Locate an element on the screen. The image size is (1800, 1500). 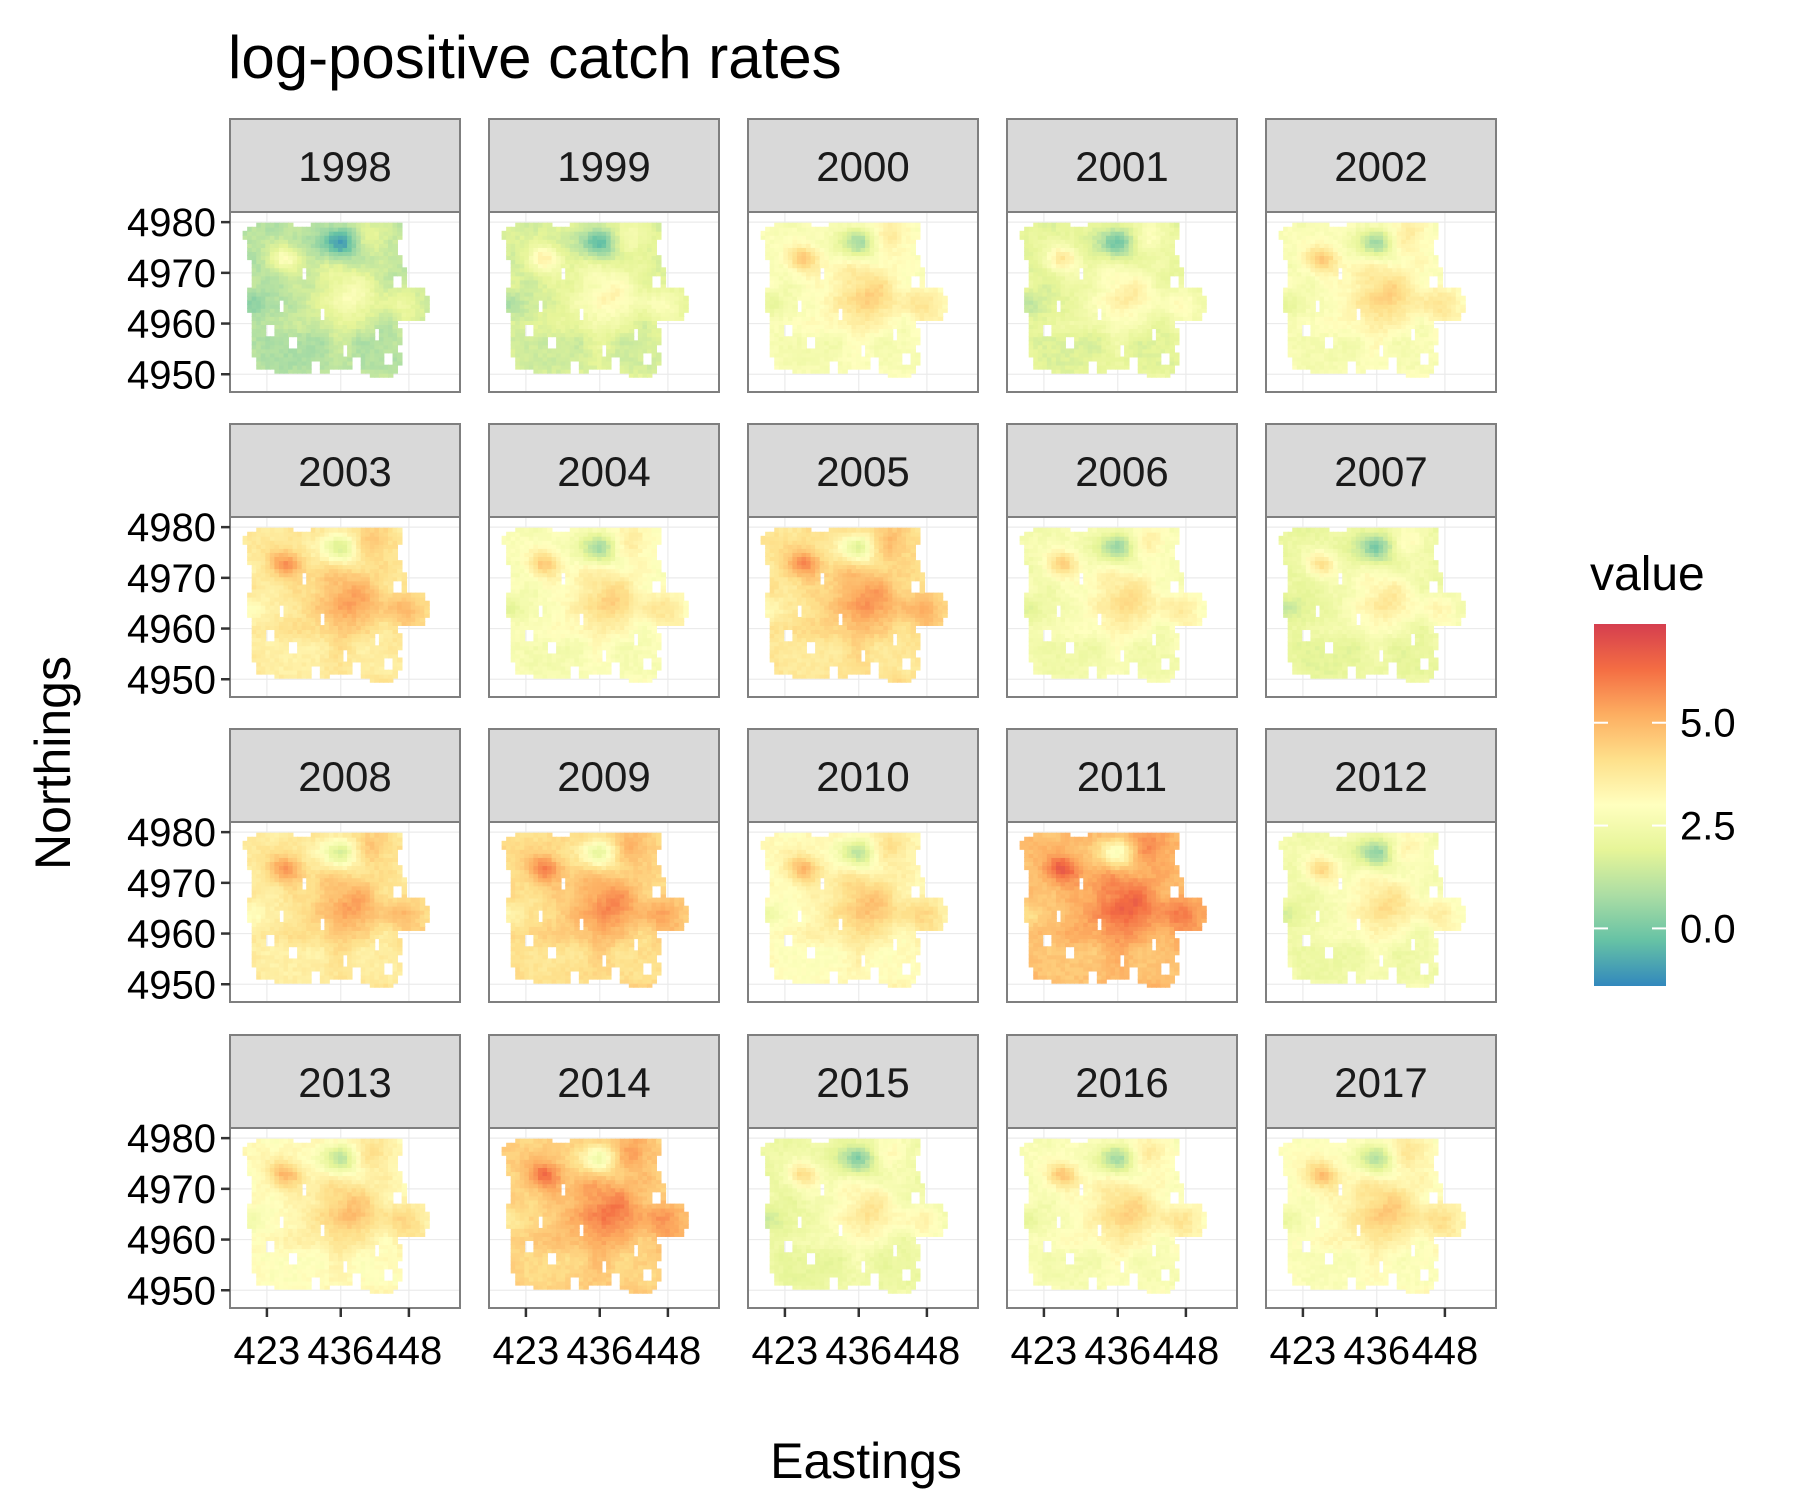
y-axis-title: Northings is located at coordinates (53, 763).